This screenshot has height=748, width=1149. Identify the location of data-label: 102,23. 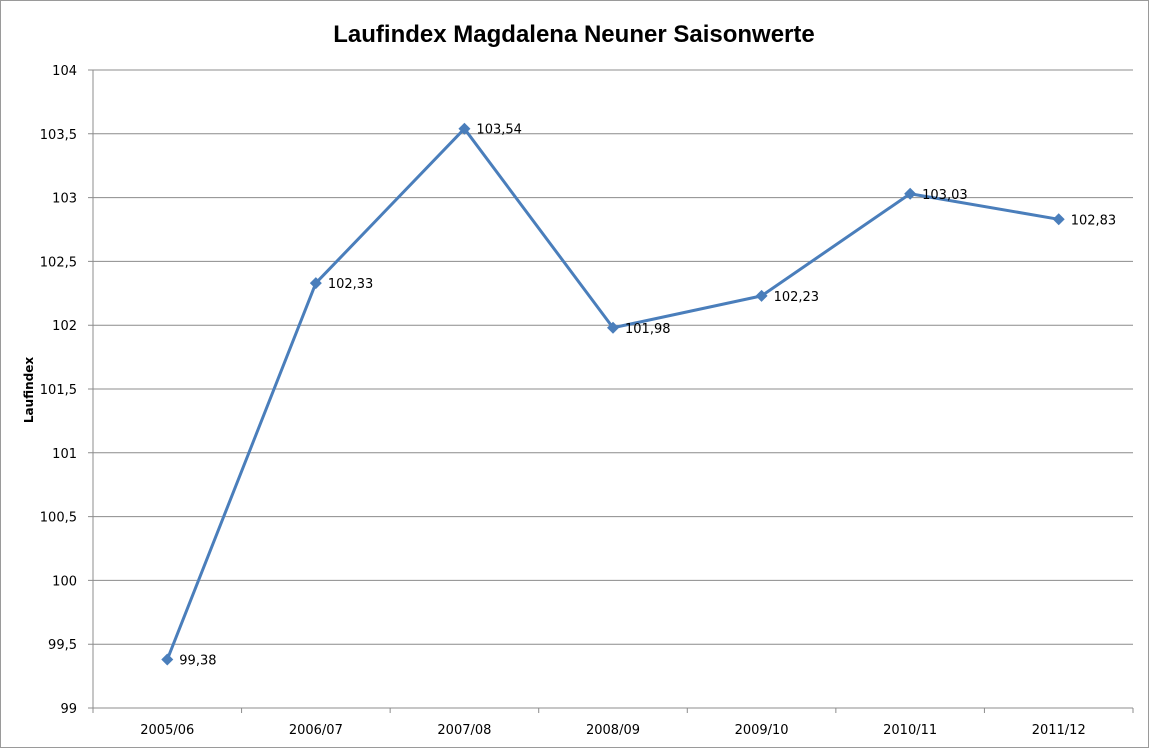
(797, 297).